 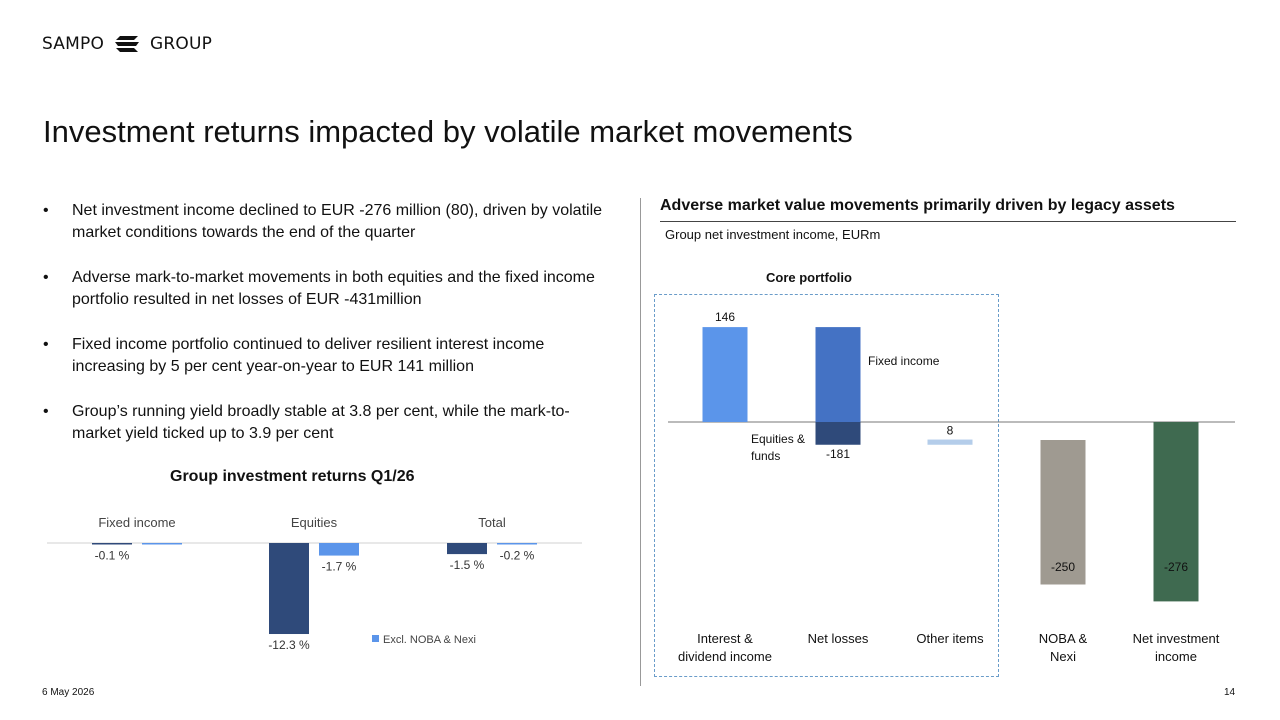 What do you see at coordinates (314, 522) in the screenshot?
I see `category-label: Equities` at bounding box center [314, 522].